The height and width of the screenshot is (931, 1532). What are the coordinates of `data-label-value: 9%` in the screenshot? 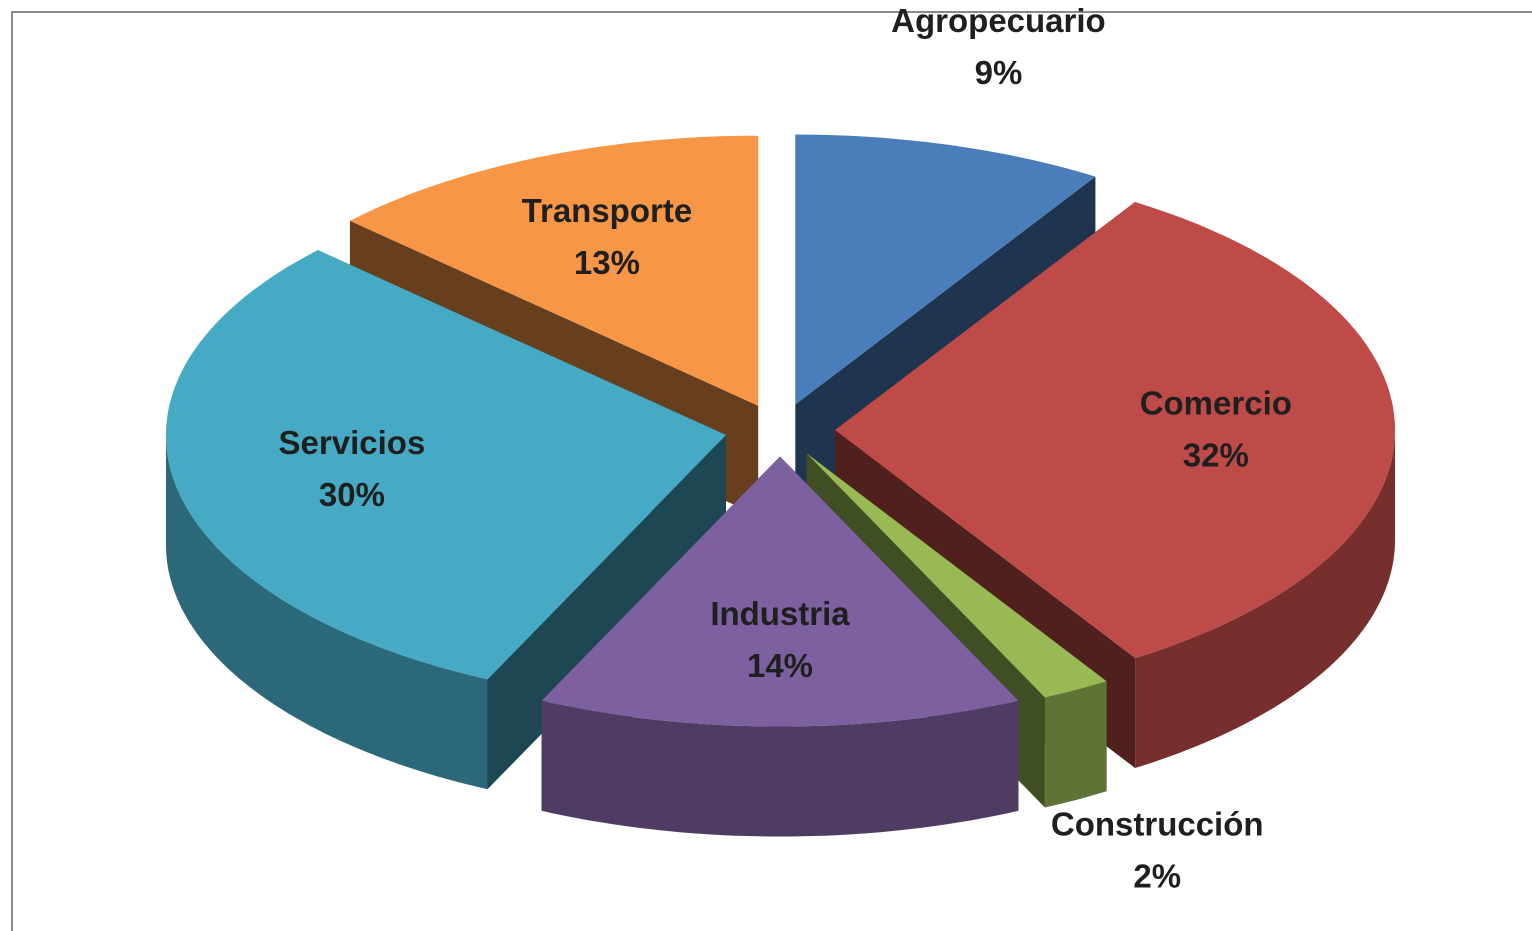 It's located at (999, 72).